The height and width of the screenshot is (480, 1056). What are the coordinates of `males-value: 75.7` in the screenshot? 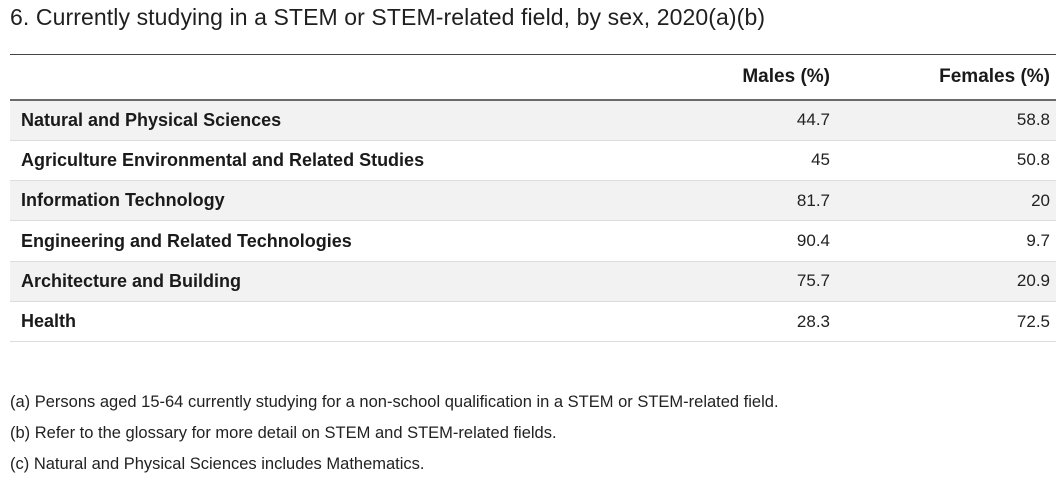 It's located at (743, 281).